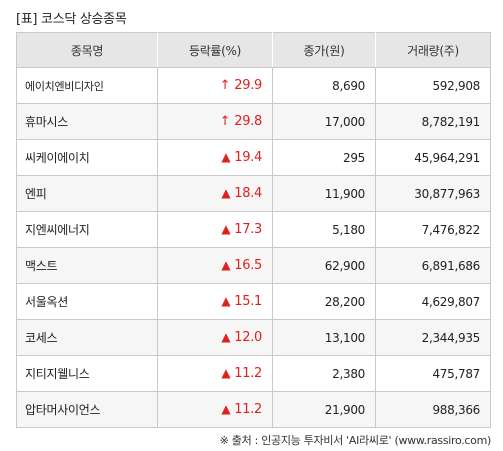 The height and width of the screenshot is (451, 503). I want to click on table-row: 씨케이에이치 ▲ 19.4 295 45,964,291, so click(253, 157).